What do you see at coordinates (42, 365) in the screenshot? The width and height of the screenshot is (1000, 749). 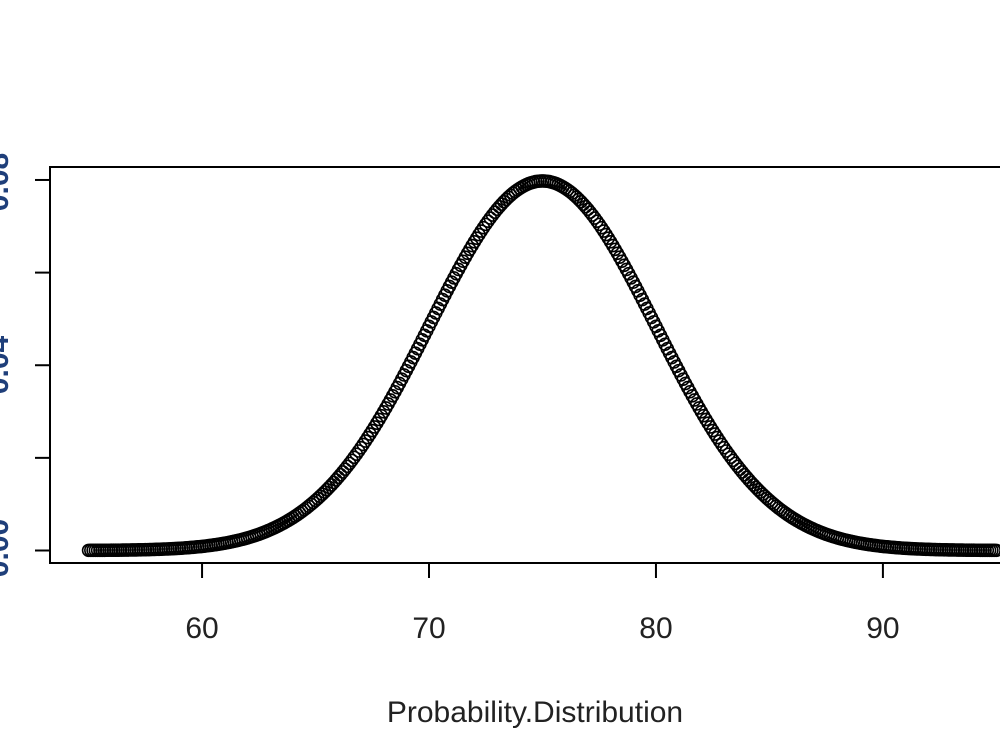 I see `y-axis` at bounding box center [42, 365].